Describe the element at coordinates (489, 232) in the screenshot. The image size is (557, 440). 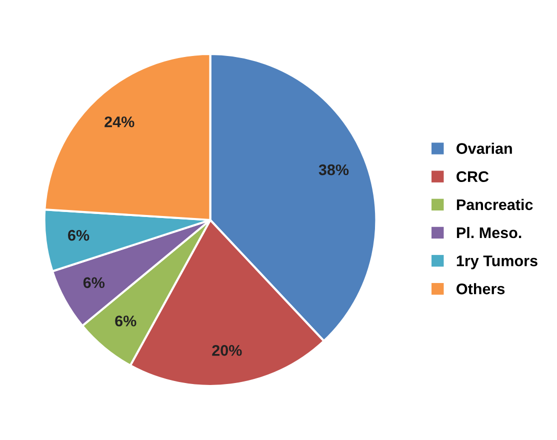
I see `legend-label: Pl. Meso.` at that location.